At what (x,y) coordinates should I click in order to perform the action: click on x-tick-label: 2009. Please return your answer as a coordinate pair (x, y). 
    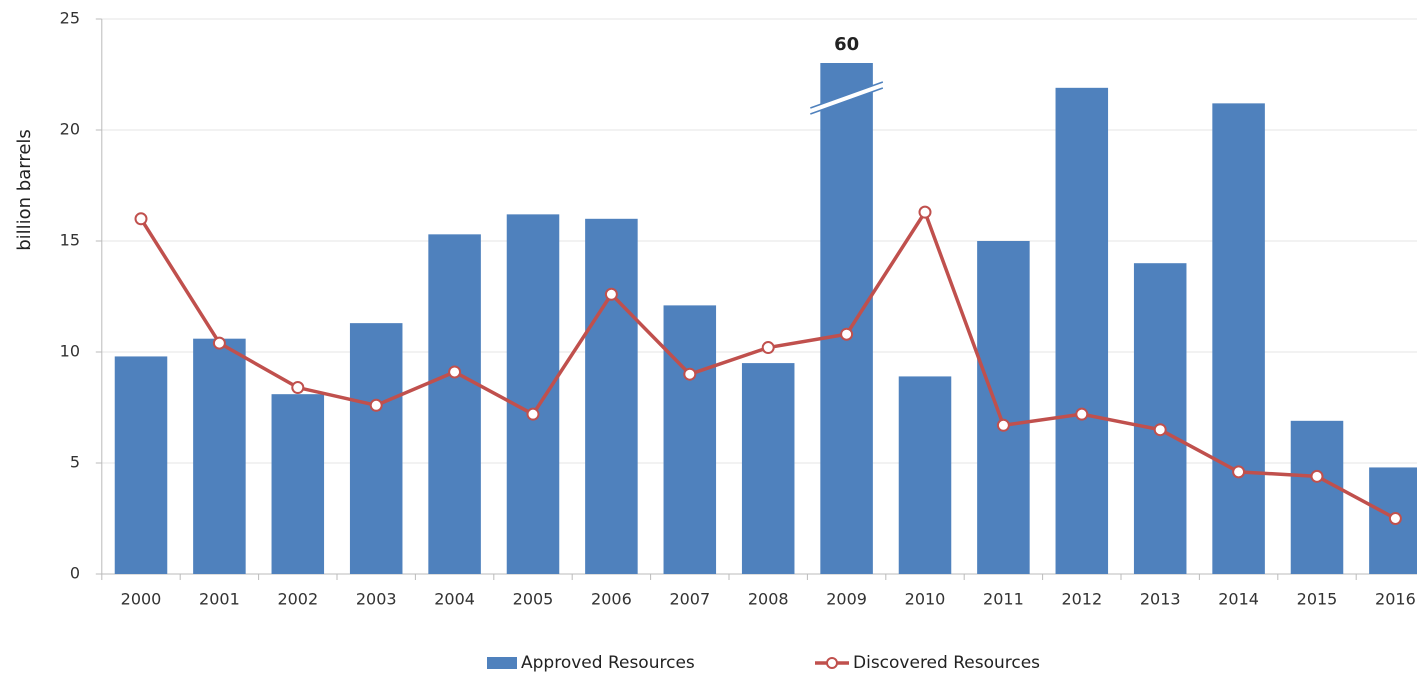
    Looking at the image, I should click on (846, 599).